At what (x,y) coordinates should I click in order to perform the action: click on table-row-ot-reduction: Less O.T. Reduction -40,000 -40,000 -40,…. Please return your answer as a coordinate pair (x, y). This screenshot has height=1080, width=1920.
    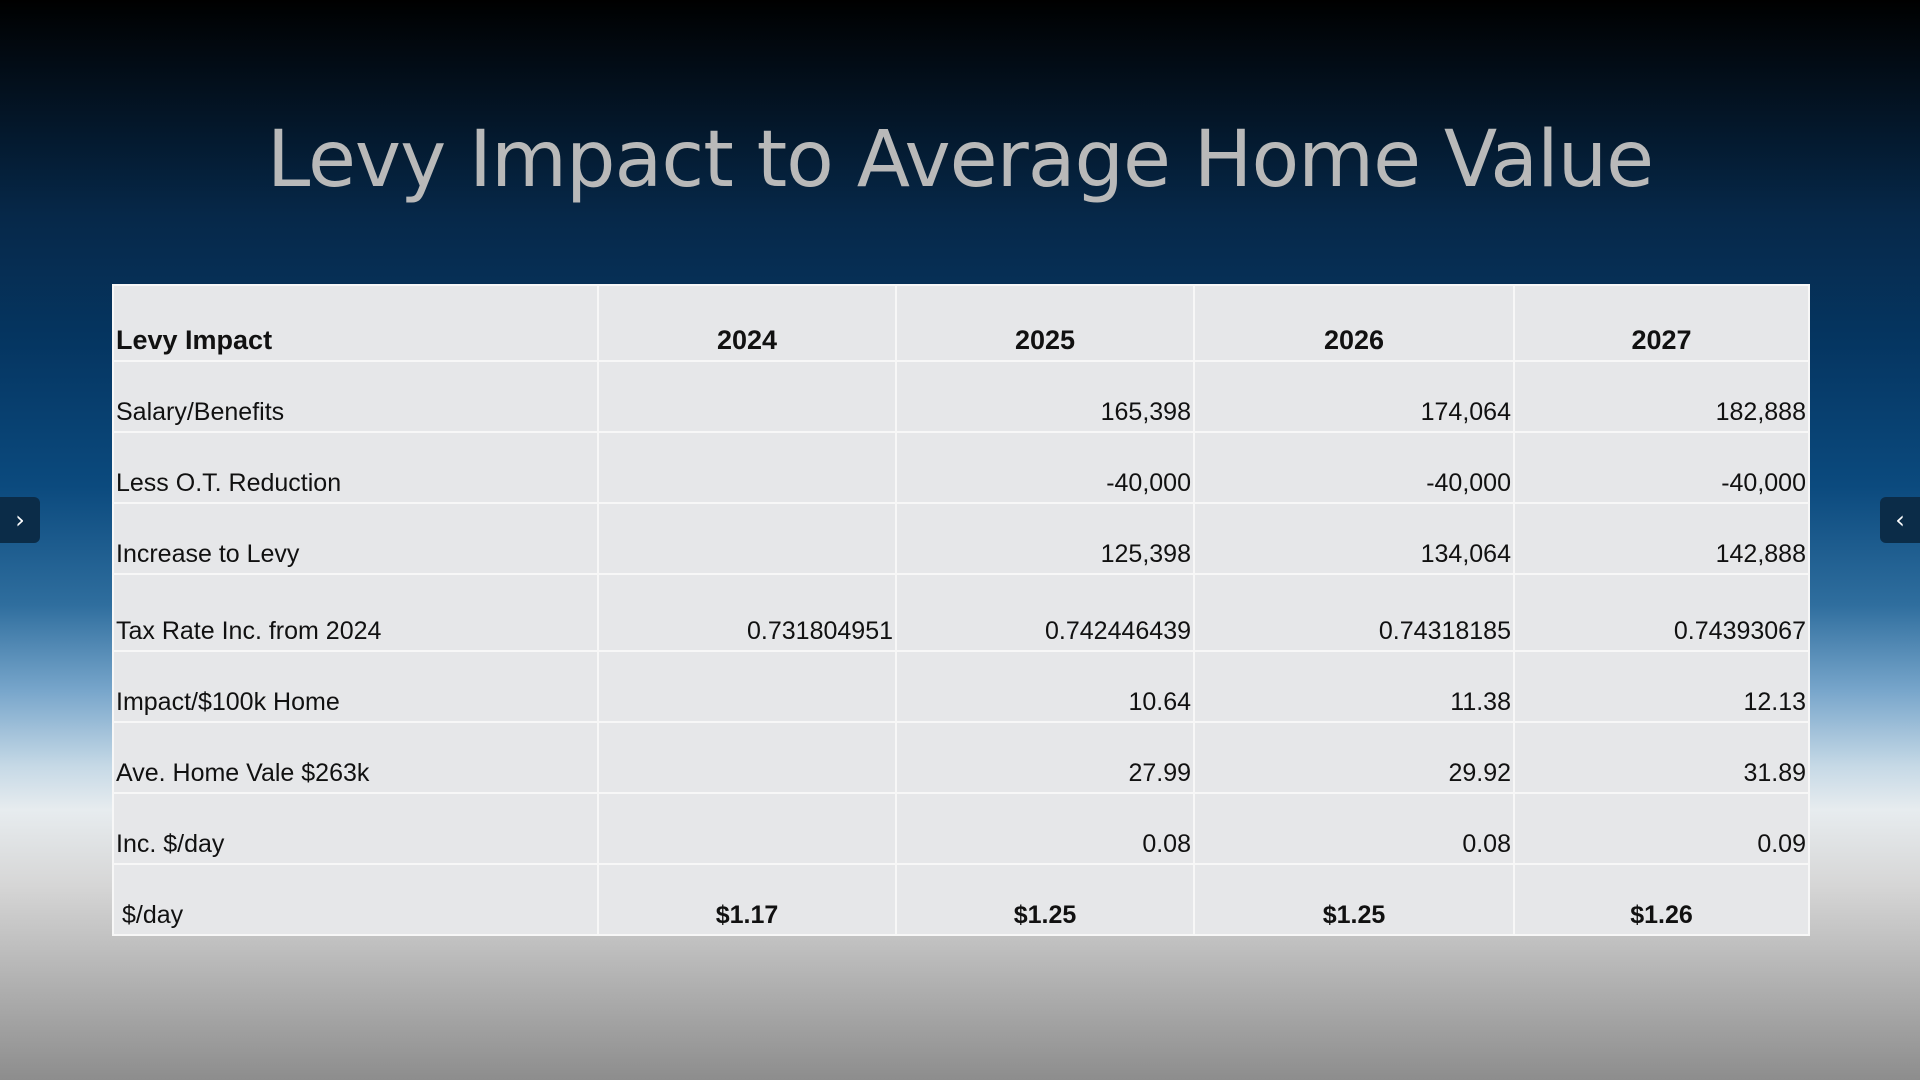
    Looking at the image, I should click on (961, 467).